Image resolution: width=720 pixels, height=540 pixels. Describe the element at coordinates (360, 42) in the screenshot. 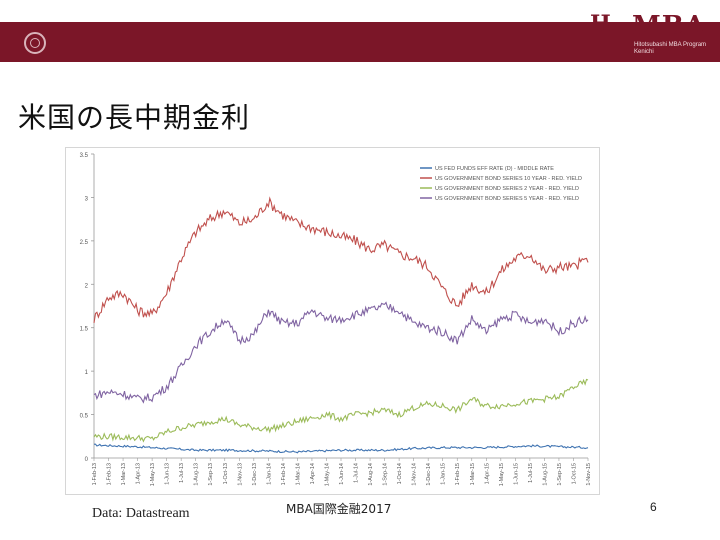

I see `header-bar` at that location.